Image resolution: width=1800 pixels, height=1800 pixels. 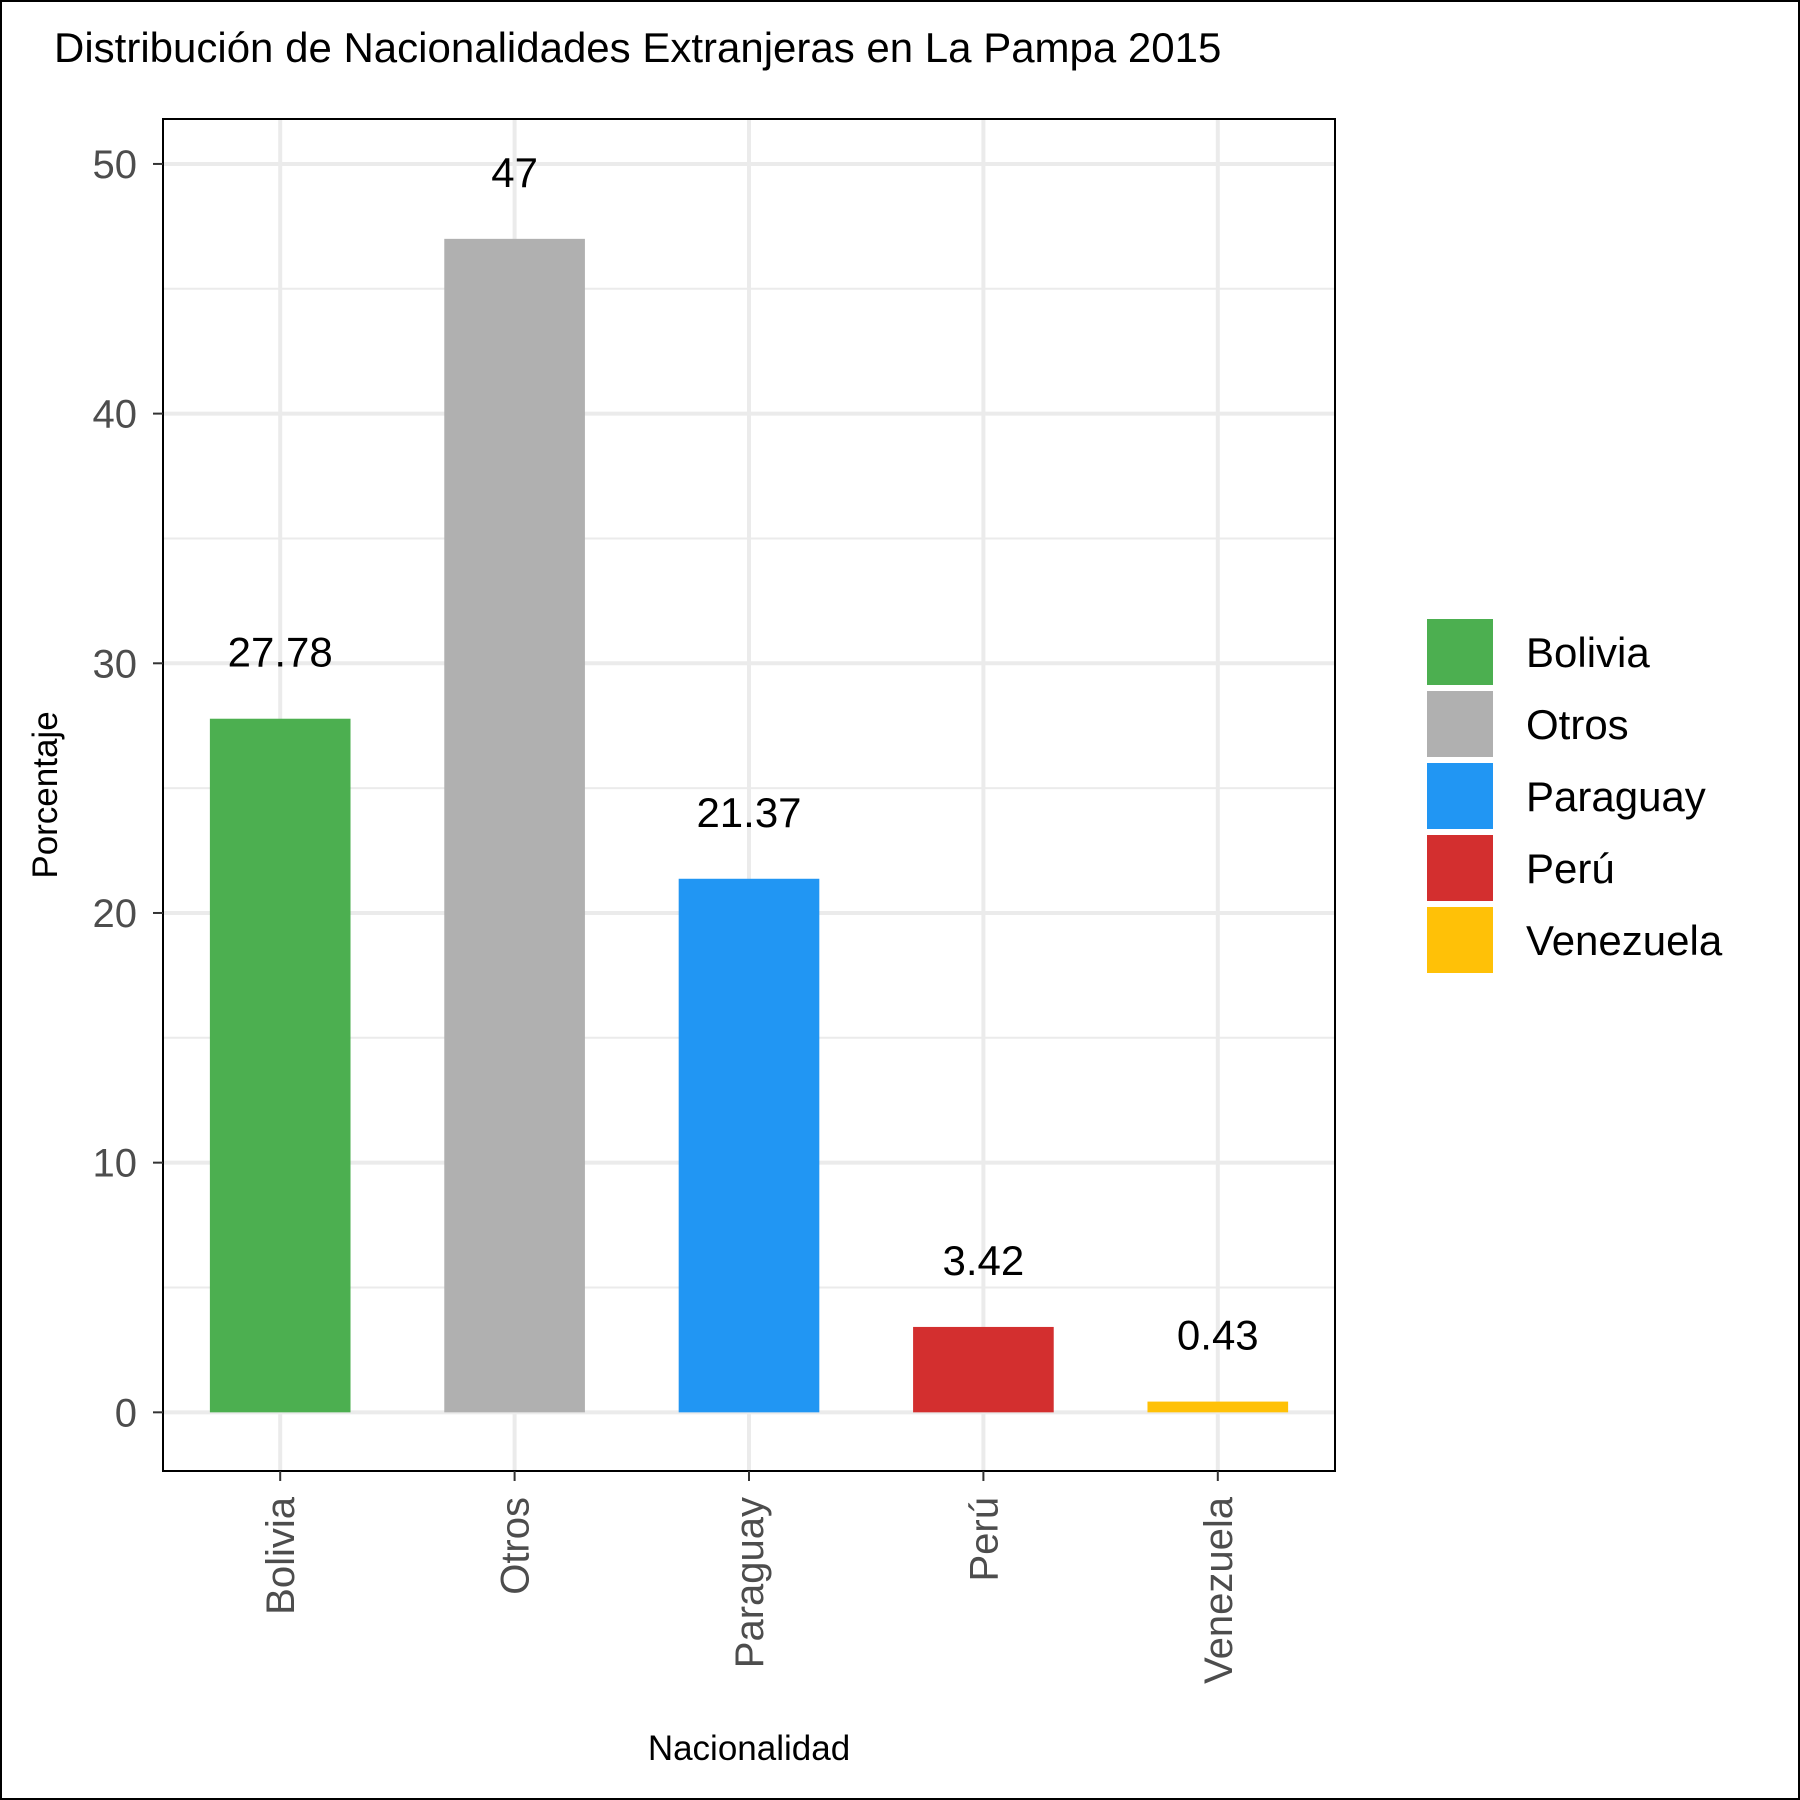 I want to click on data-label: 0.43, so click(x=1218, y=1335).